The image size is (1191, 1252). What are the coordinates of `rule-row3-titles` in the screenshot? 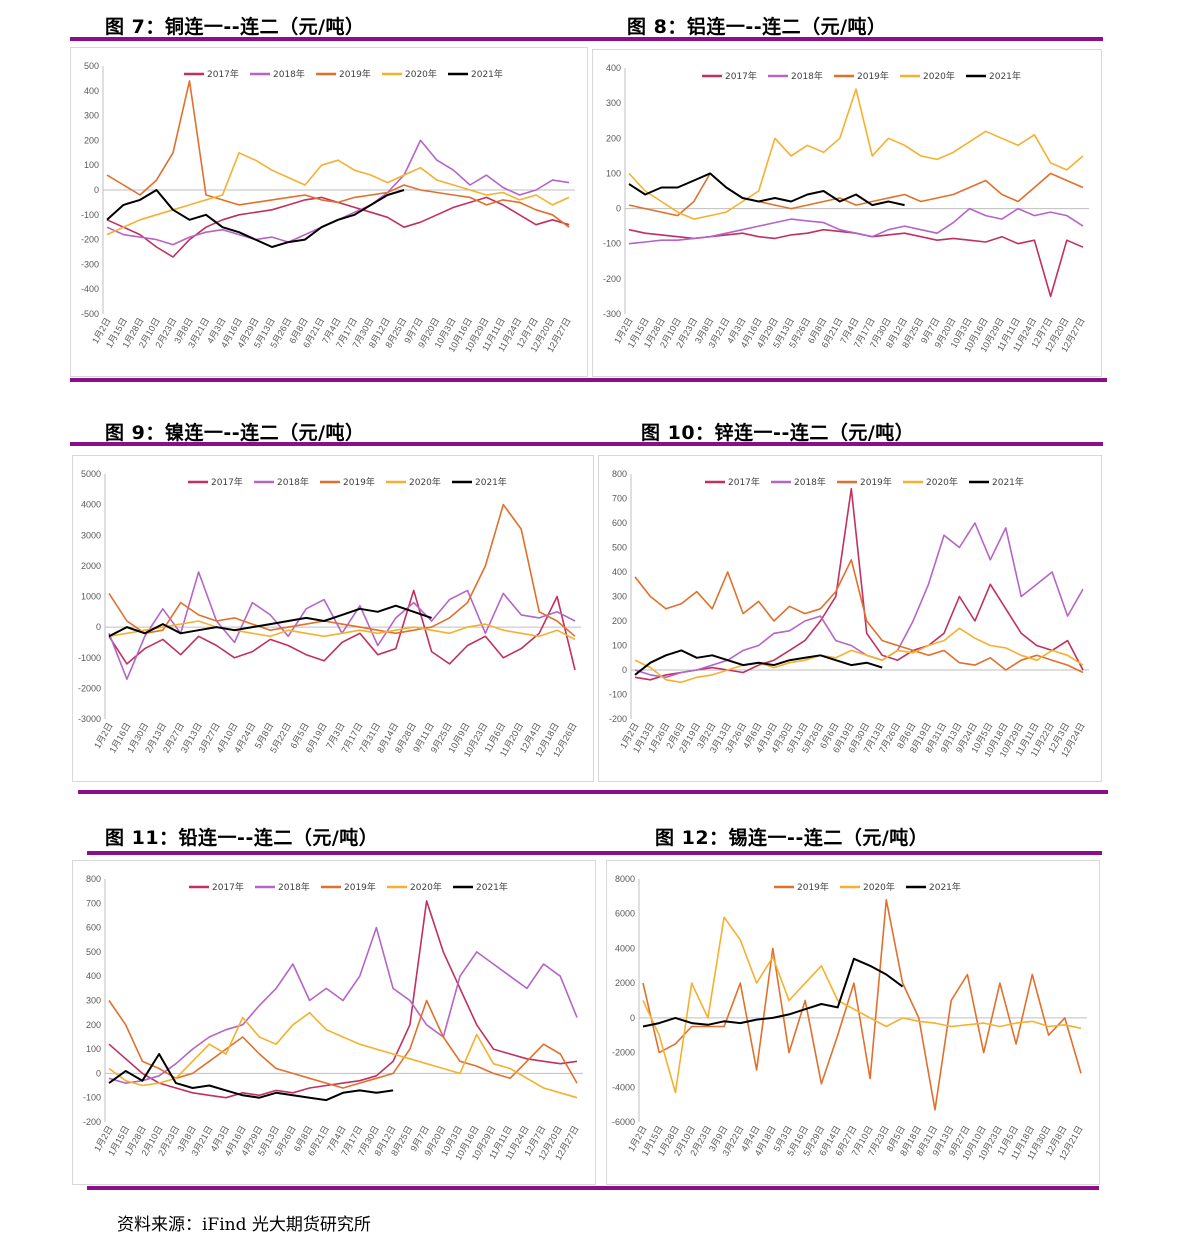 It's located at (594, 853).